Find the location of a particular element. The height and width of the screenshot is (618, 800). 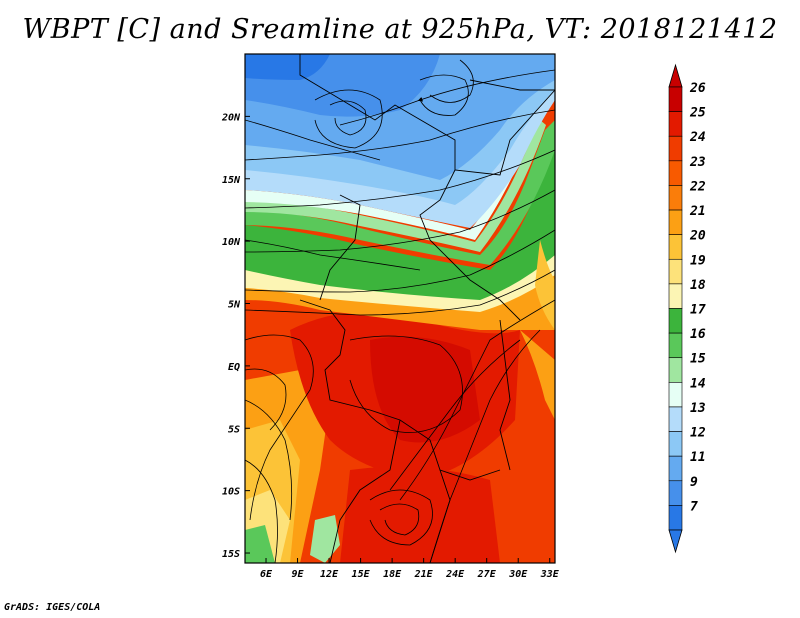

colorbar-extend-top is located at coordinates (675, 75).